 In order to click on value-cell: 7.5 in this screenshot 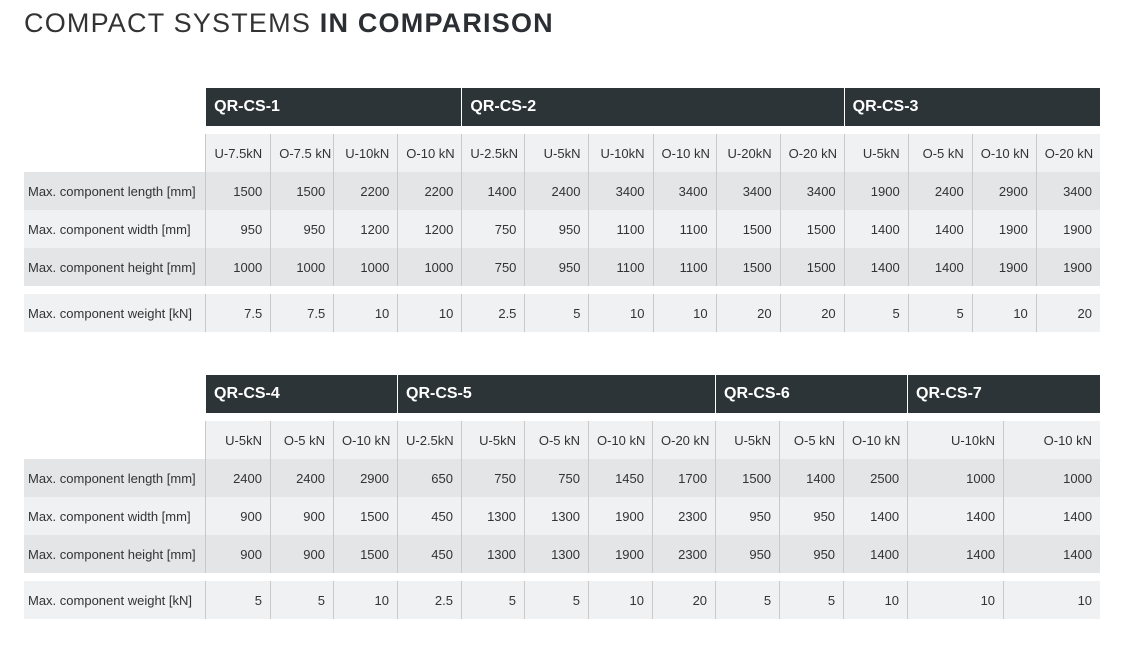, I will do `click(302, 313)`.